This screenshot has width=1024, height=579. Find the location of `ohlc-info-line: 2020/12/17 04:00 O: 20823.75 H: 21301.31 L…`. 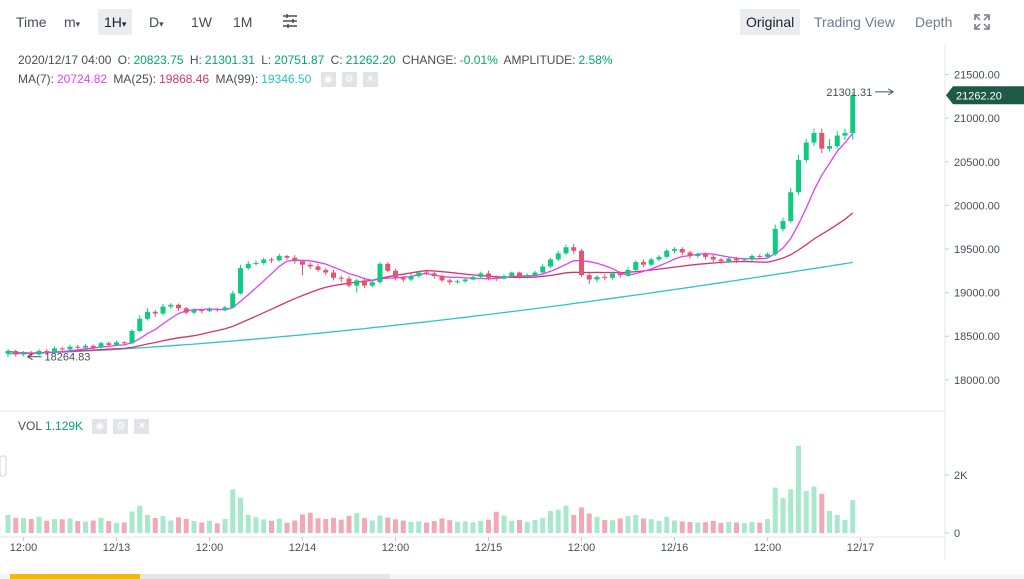

ohlc-info-line: 2020/12/17 04:00 O: 20823.75 H: 21301.31 L… is located at coordinates (317, 60).